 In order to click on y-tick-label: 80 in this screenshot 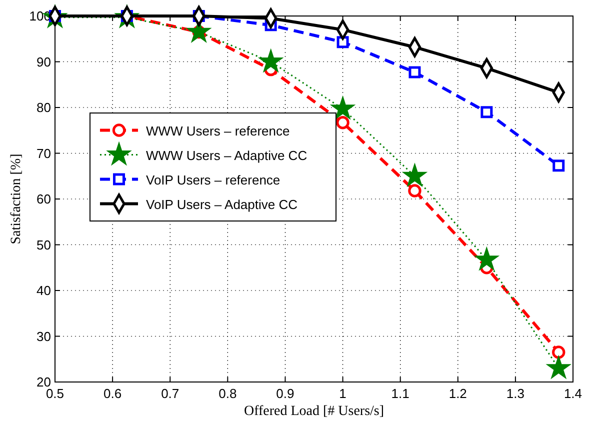, I will do `click(43, 107)`.